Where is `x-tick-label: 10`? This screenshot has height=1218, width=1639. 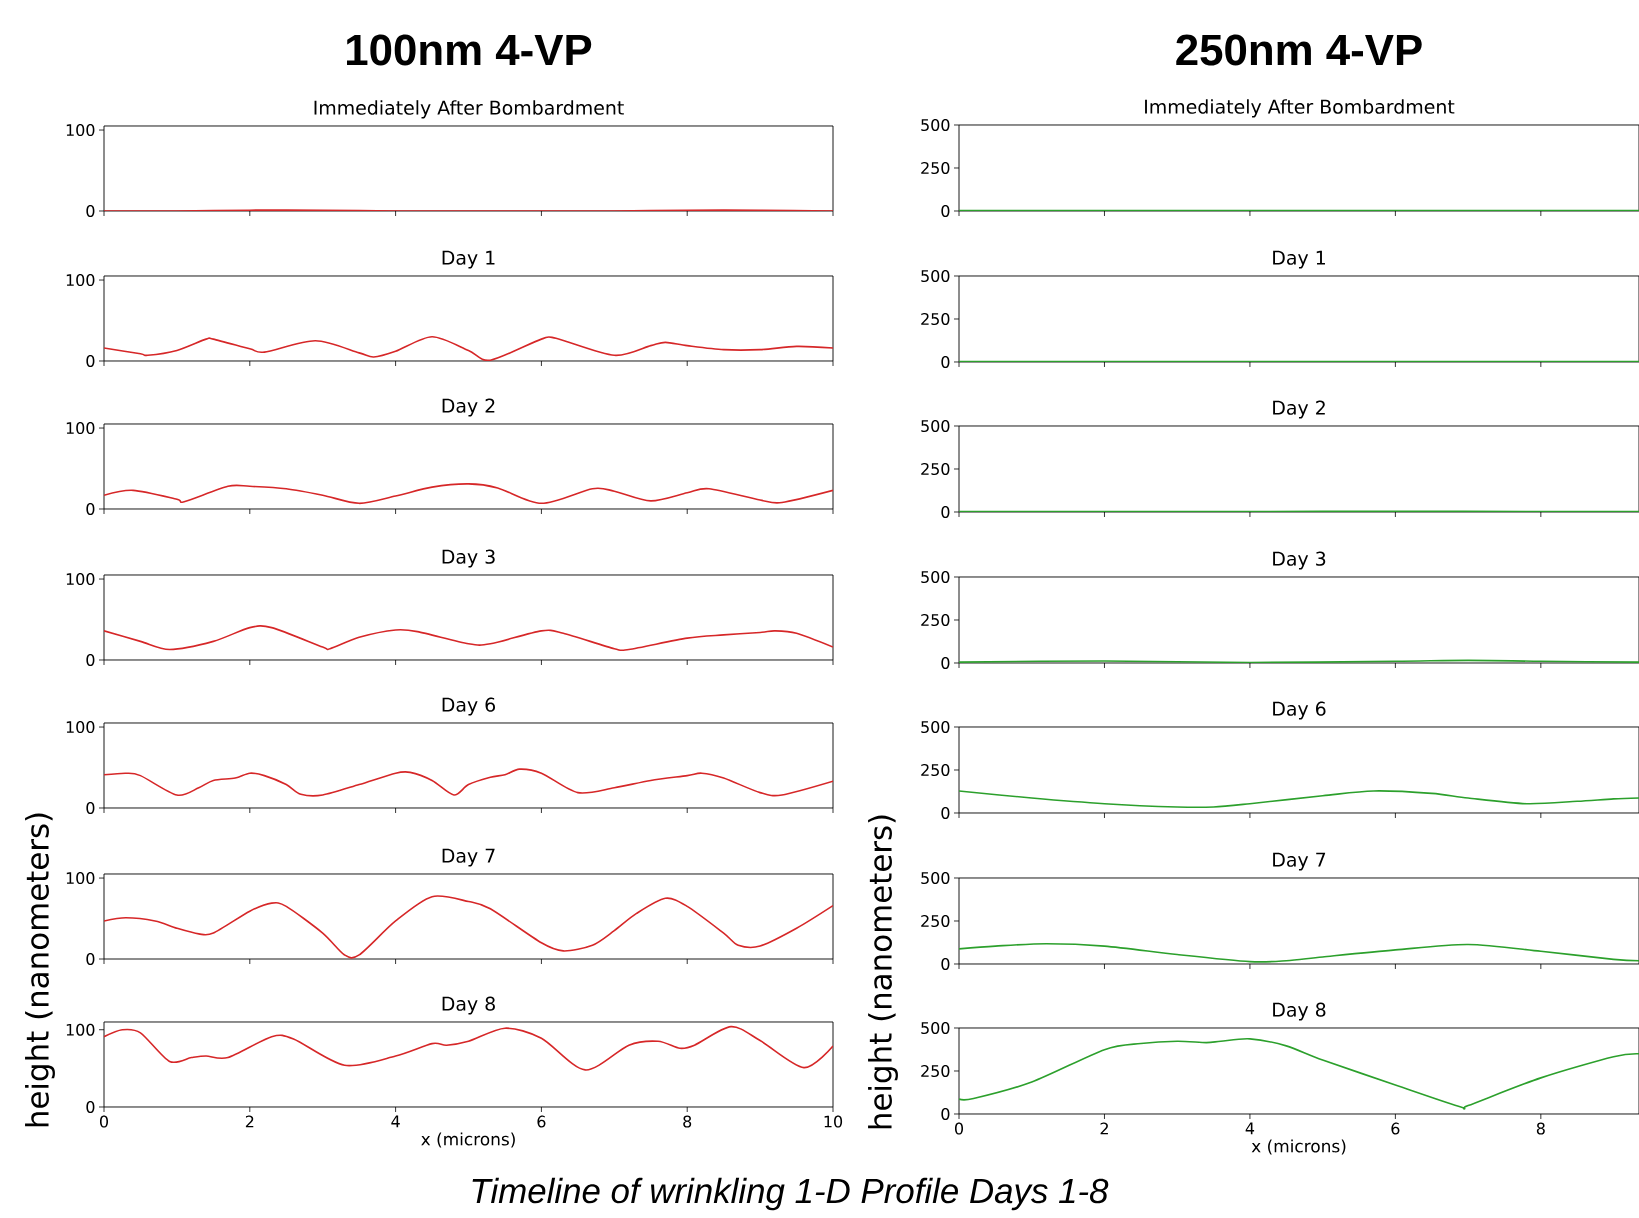 x-tick-label: 10 is located at coordinates (833, 1121).